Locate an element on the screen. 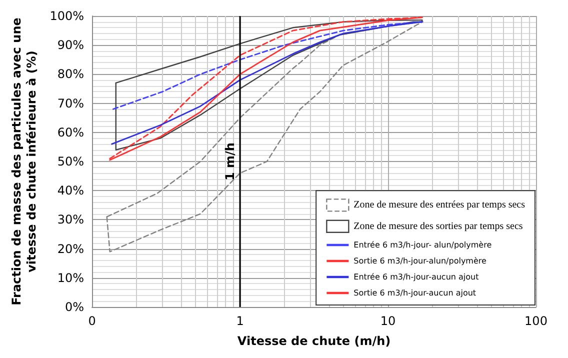 This screenshot has width=568, height=358. x-tick-label: 0 is located at coordinates (92, 321).